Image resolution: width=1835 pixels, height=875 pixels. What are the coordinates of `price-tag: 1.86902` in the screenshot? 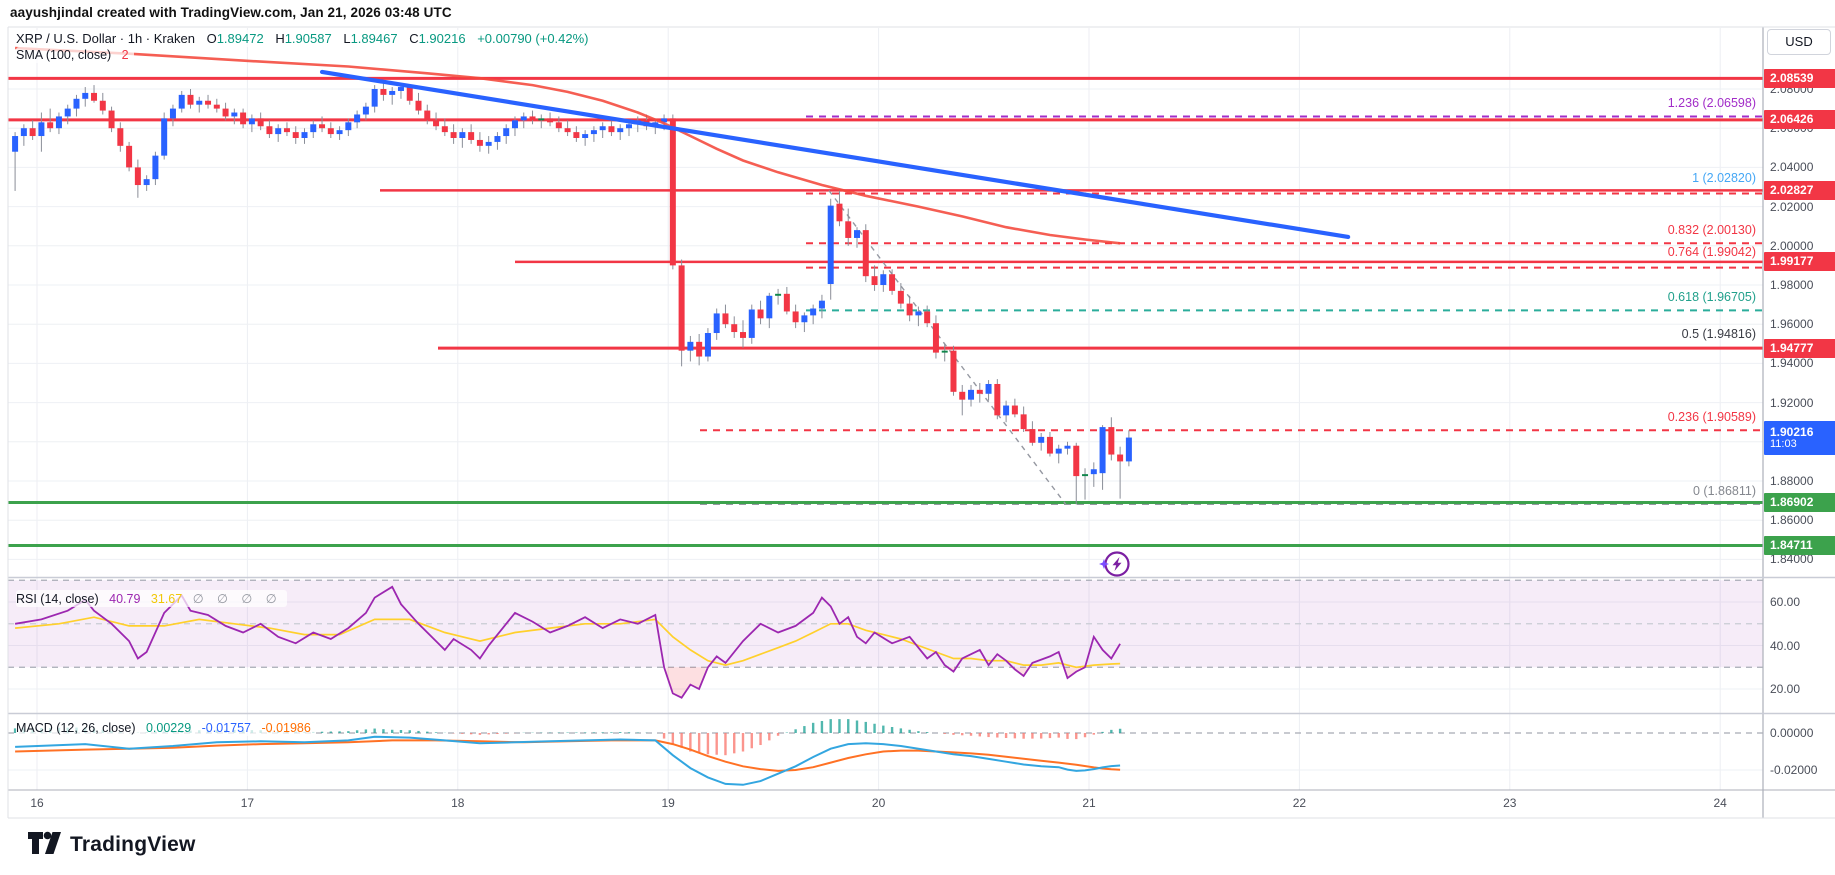 It's located at (1799, 503).